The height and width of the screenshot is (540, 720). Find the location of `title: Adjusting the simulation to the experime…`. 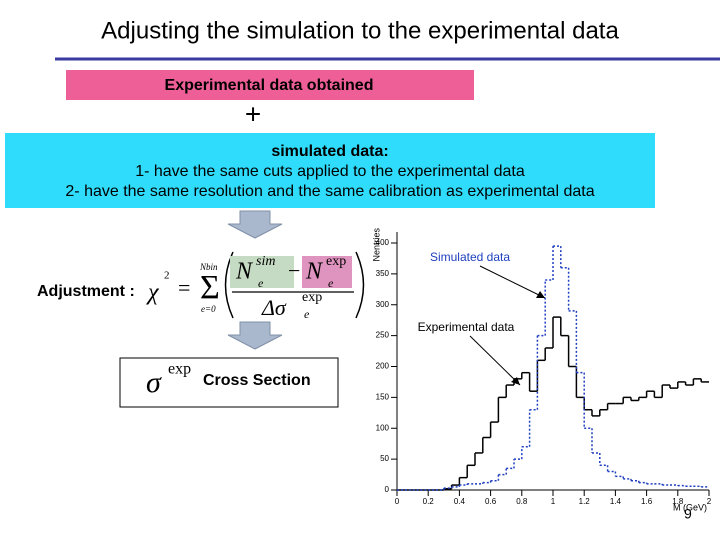

title: Adjusting the simulation to the experime… is located at coordinates (360, 30).